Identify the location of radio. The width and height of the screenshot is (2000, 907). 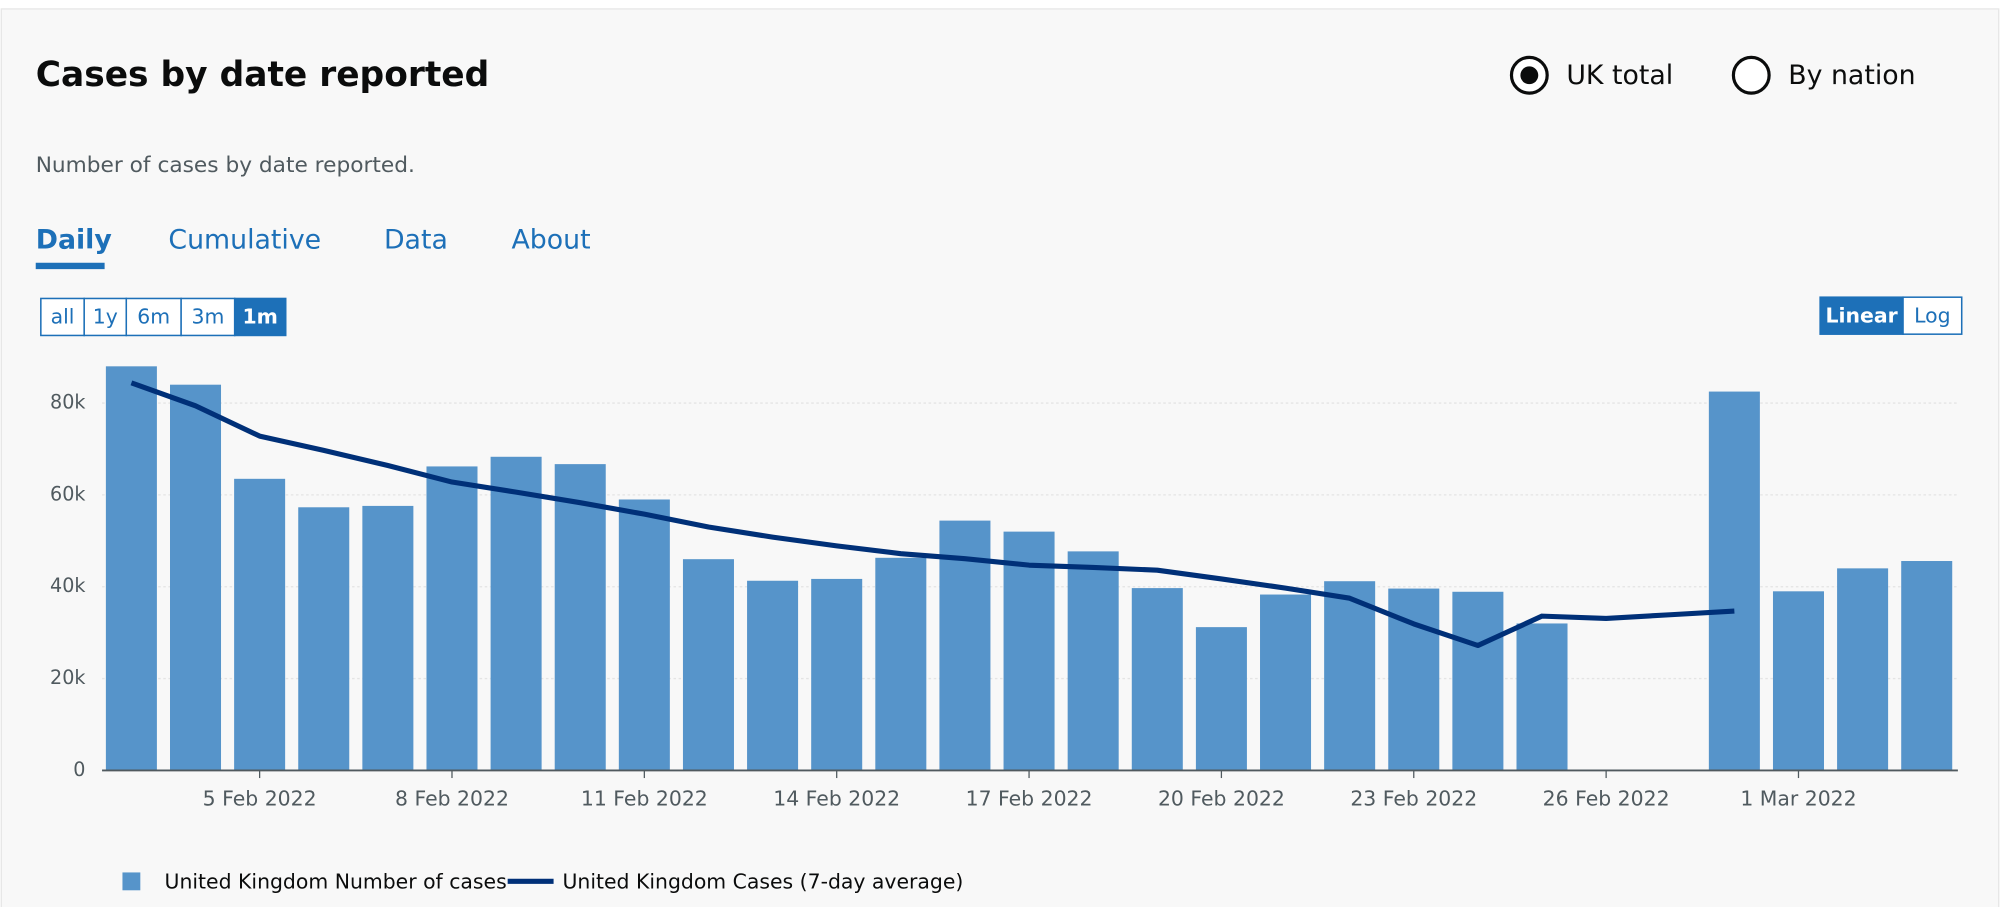
(1751, 75).